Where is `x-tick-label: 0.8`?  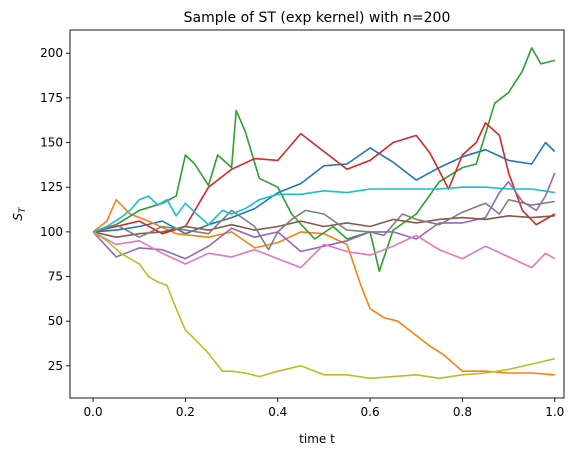 x-tick-label: 0.8 is located at coordinates (462, 412).